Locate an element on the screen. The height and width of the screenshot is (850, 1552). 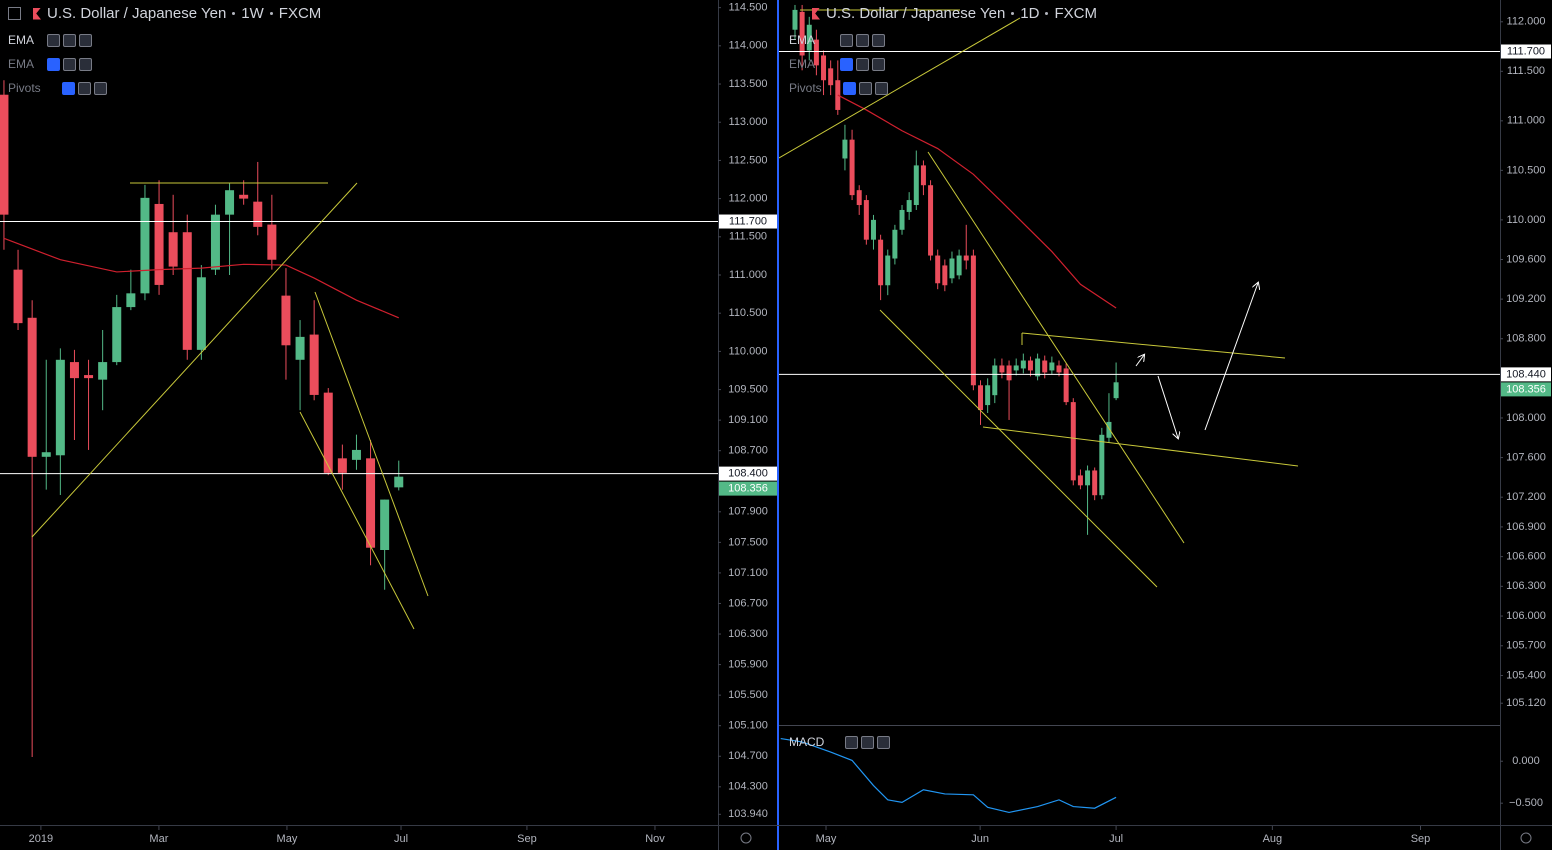
price-label: 108.440 is located at coordinates (1526, 374).